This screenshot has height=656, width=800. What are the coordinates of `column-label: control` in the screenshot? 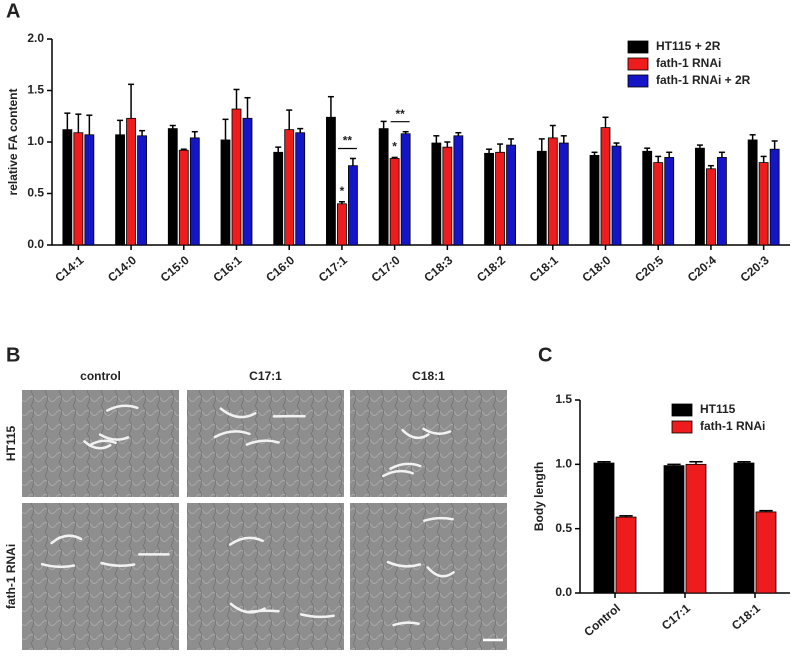 It's located at (100, 376).